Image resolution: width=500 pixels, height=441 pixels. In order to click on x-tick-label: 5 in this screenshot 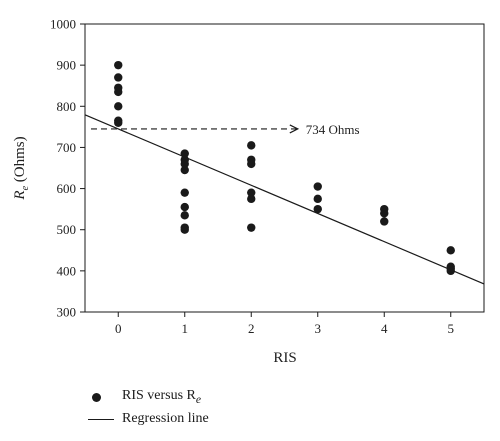, I will do `click(451, 328)`.